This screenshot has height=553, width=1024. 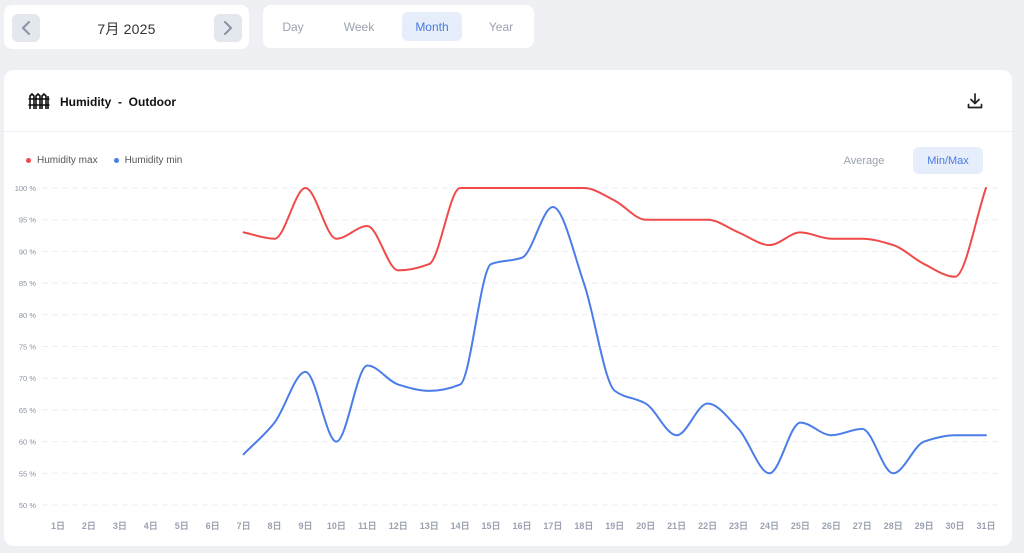 I want to click on month-navigator: 7月 2025, so click(x=126, y=27).